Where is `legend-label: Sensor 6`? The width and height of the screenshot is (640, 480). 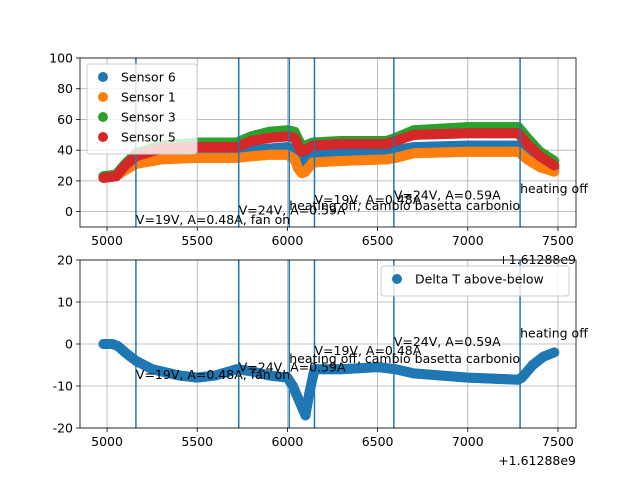
legend-label: Sensor 6 is located at coordinates (148, 77).